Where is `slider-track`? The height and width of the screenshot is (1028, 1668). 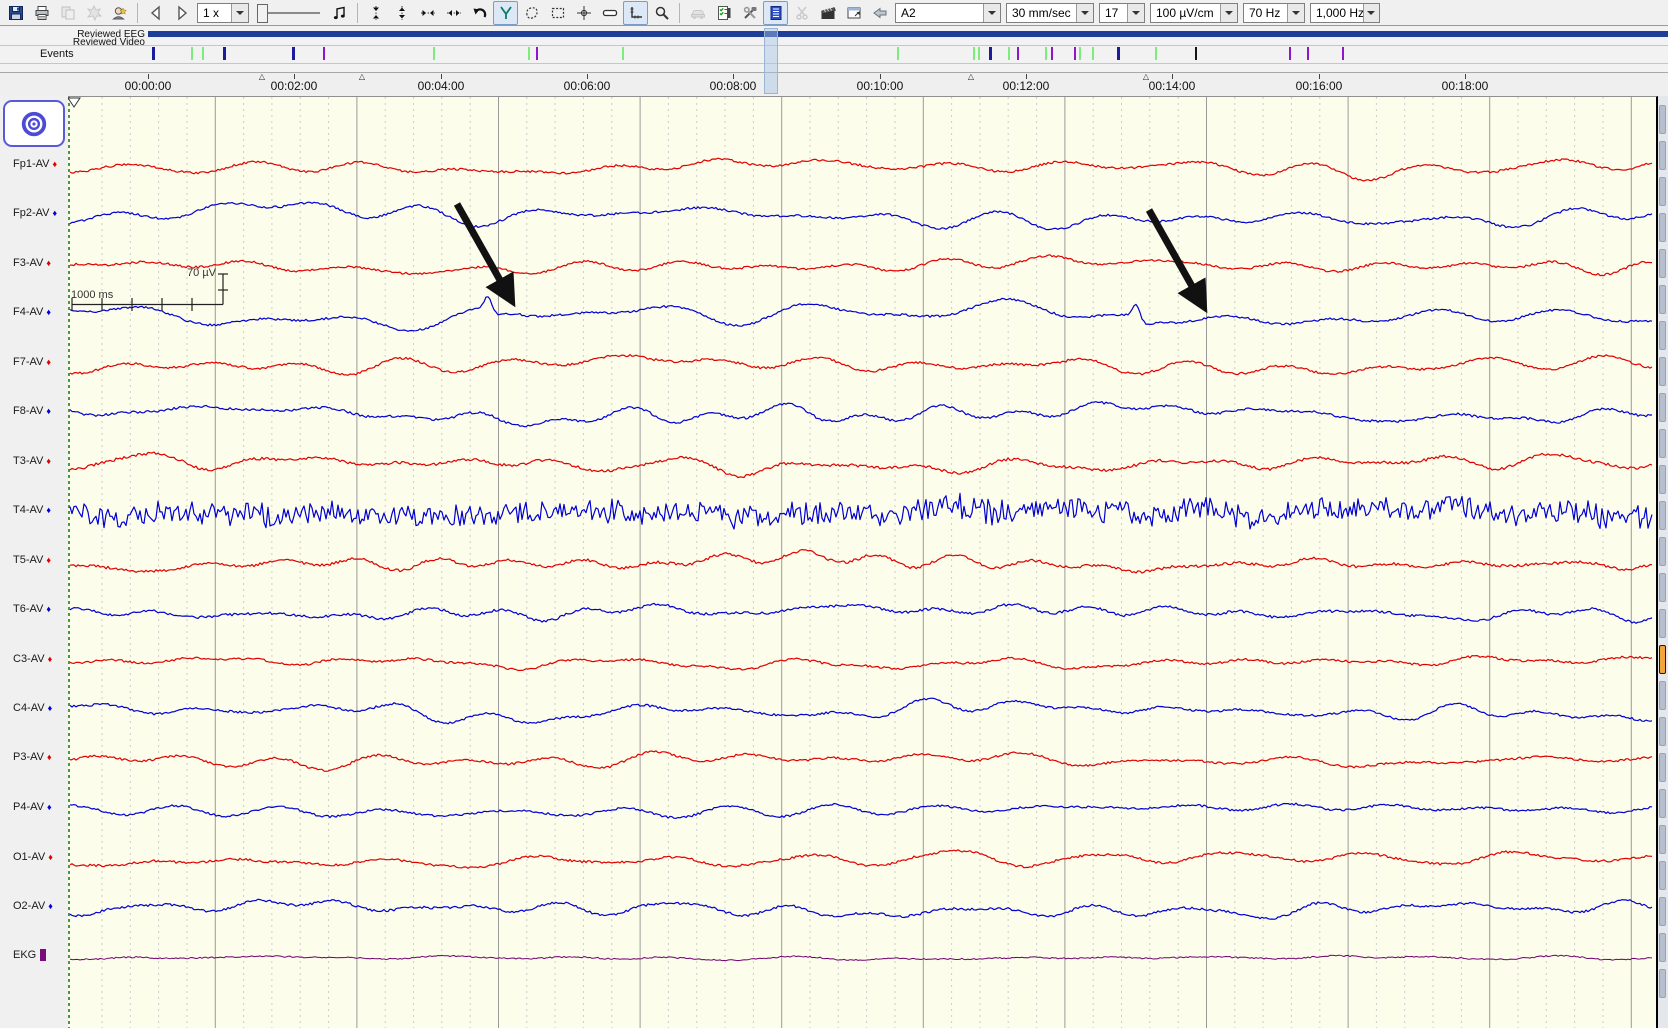 slider-track is located at coordinates (293, 12).